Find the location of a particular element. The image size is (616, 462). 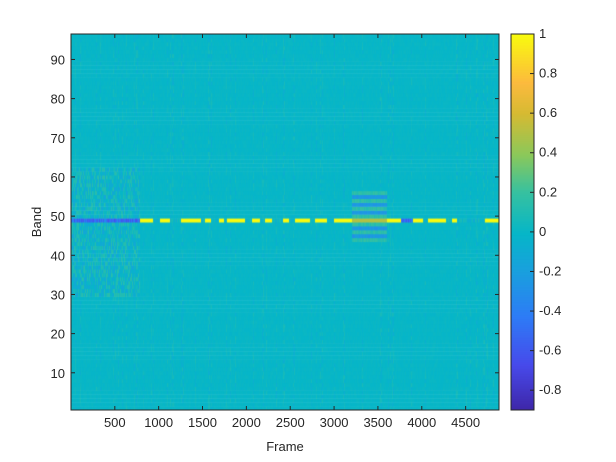

y-tick-label: 20 is located at coordinates (58, 334).